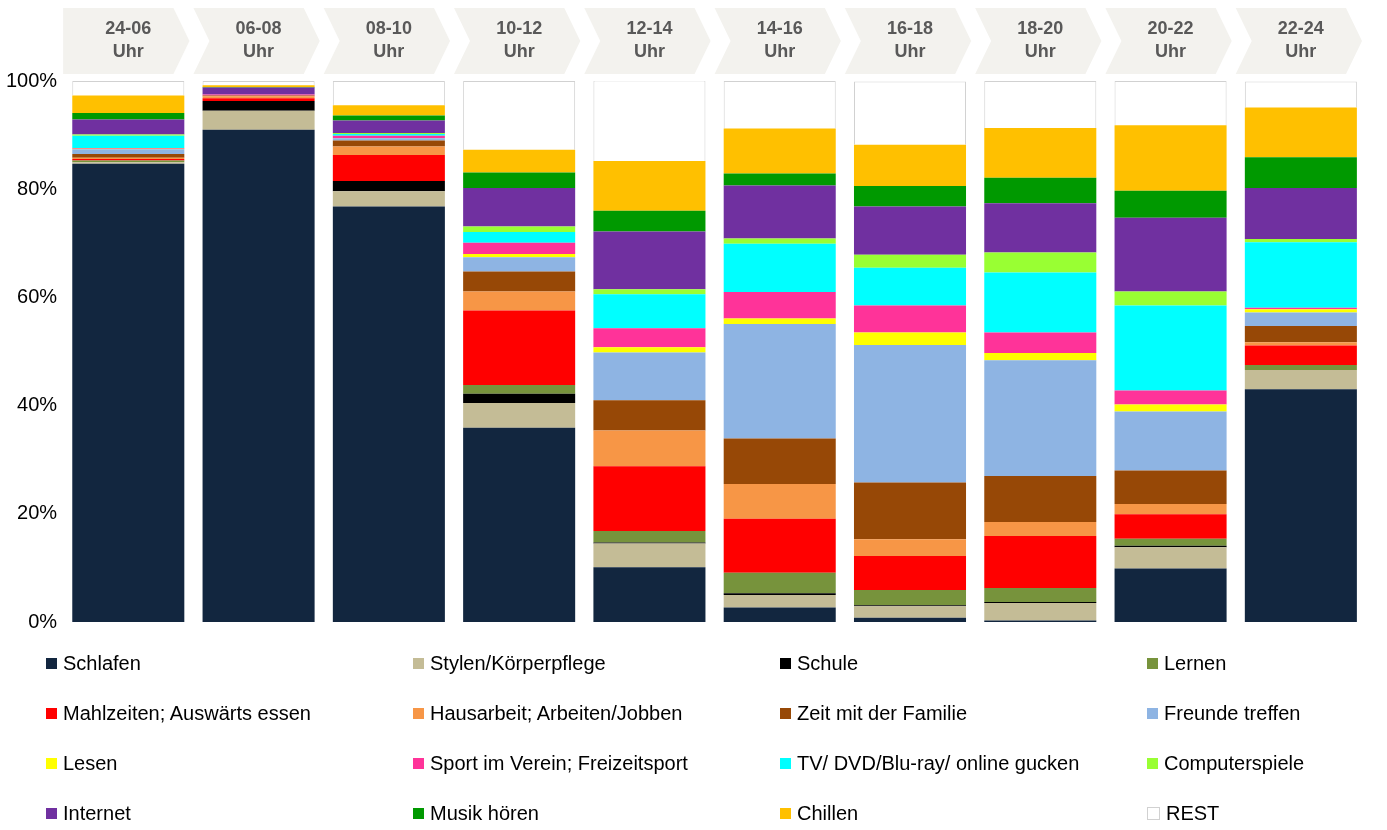  What do you see at coordinates (1195, 663) in the screenshot?
I see `legend-label: Lernen` at bounding box center [1195, 663].